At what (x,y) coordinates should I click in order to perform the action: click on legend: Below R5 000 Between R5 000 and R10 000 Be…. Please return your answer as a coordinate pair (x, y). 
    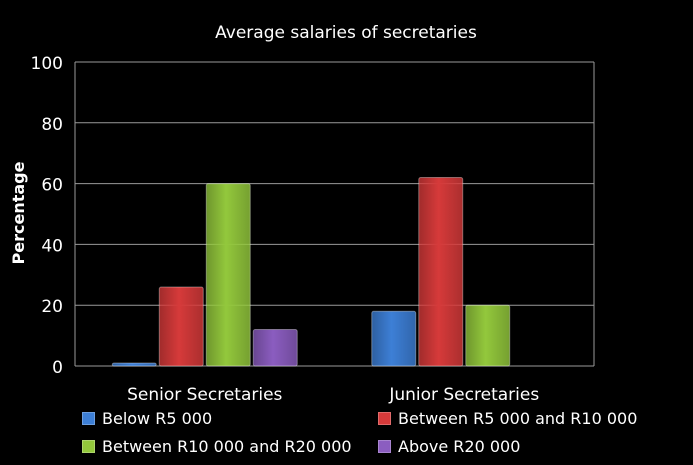
    Looking at the image, I should click on (346, 434).